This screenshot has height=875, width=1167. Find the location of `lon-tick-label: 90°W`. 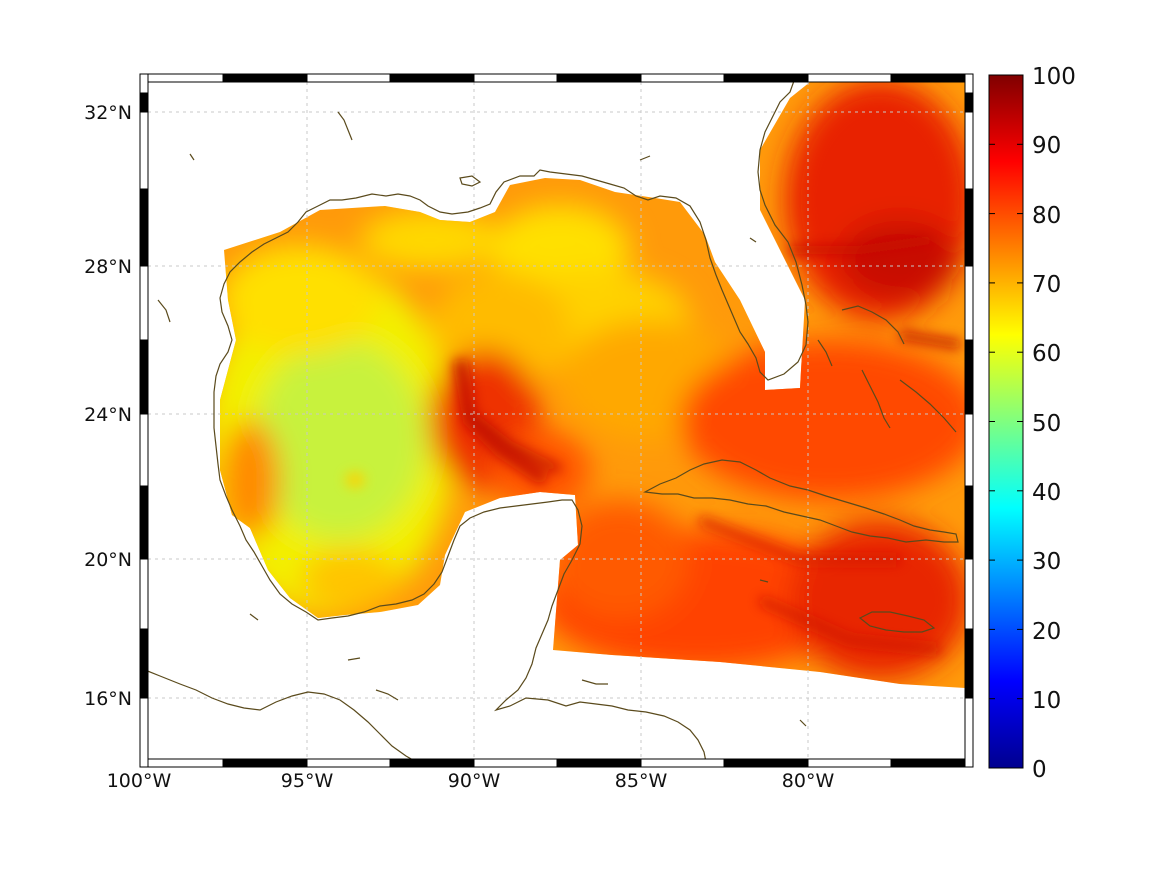

lon-tick-label: 90°W is located at coordinates (474, 781).